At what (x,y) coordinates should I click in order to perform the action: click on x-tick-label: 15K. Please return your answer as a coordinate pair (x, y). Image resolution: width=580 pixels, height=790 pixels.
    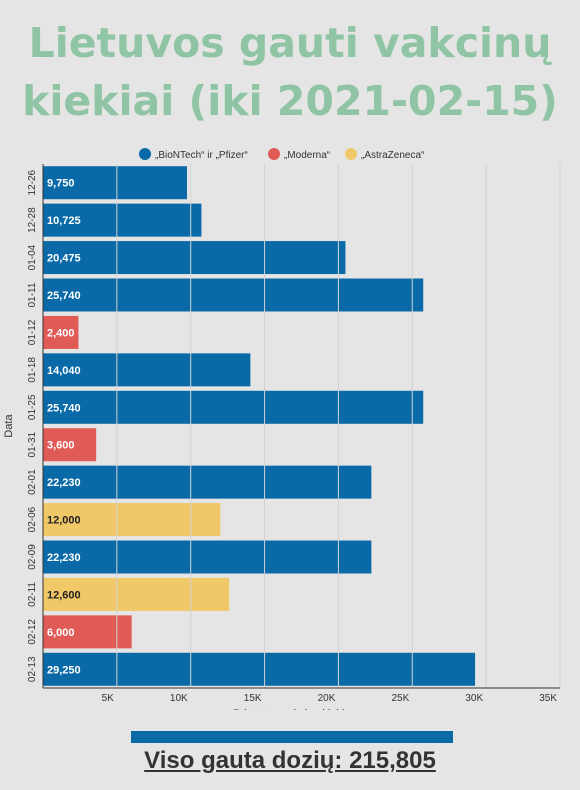
    Looking at the image, I should click on (253, 698).